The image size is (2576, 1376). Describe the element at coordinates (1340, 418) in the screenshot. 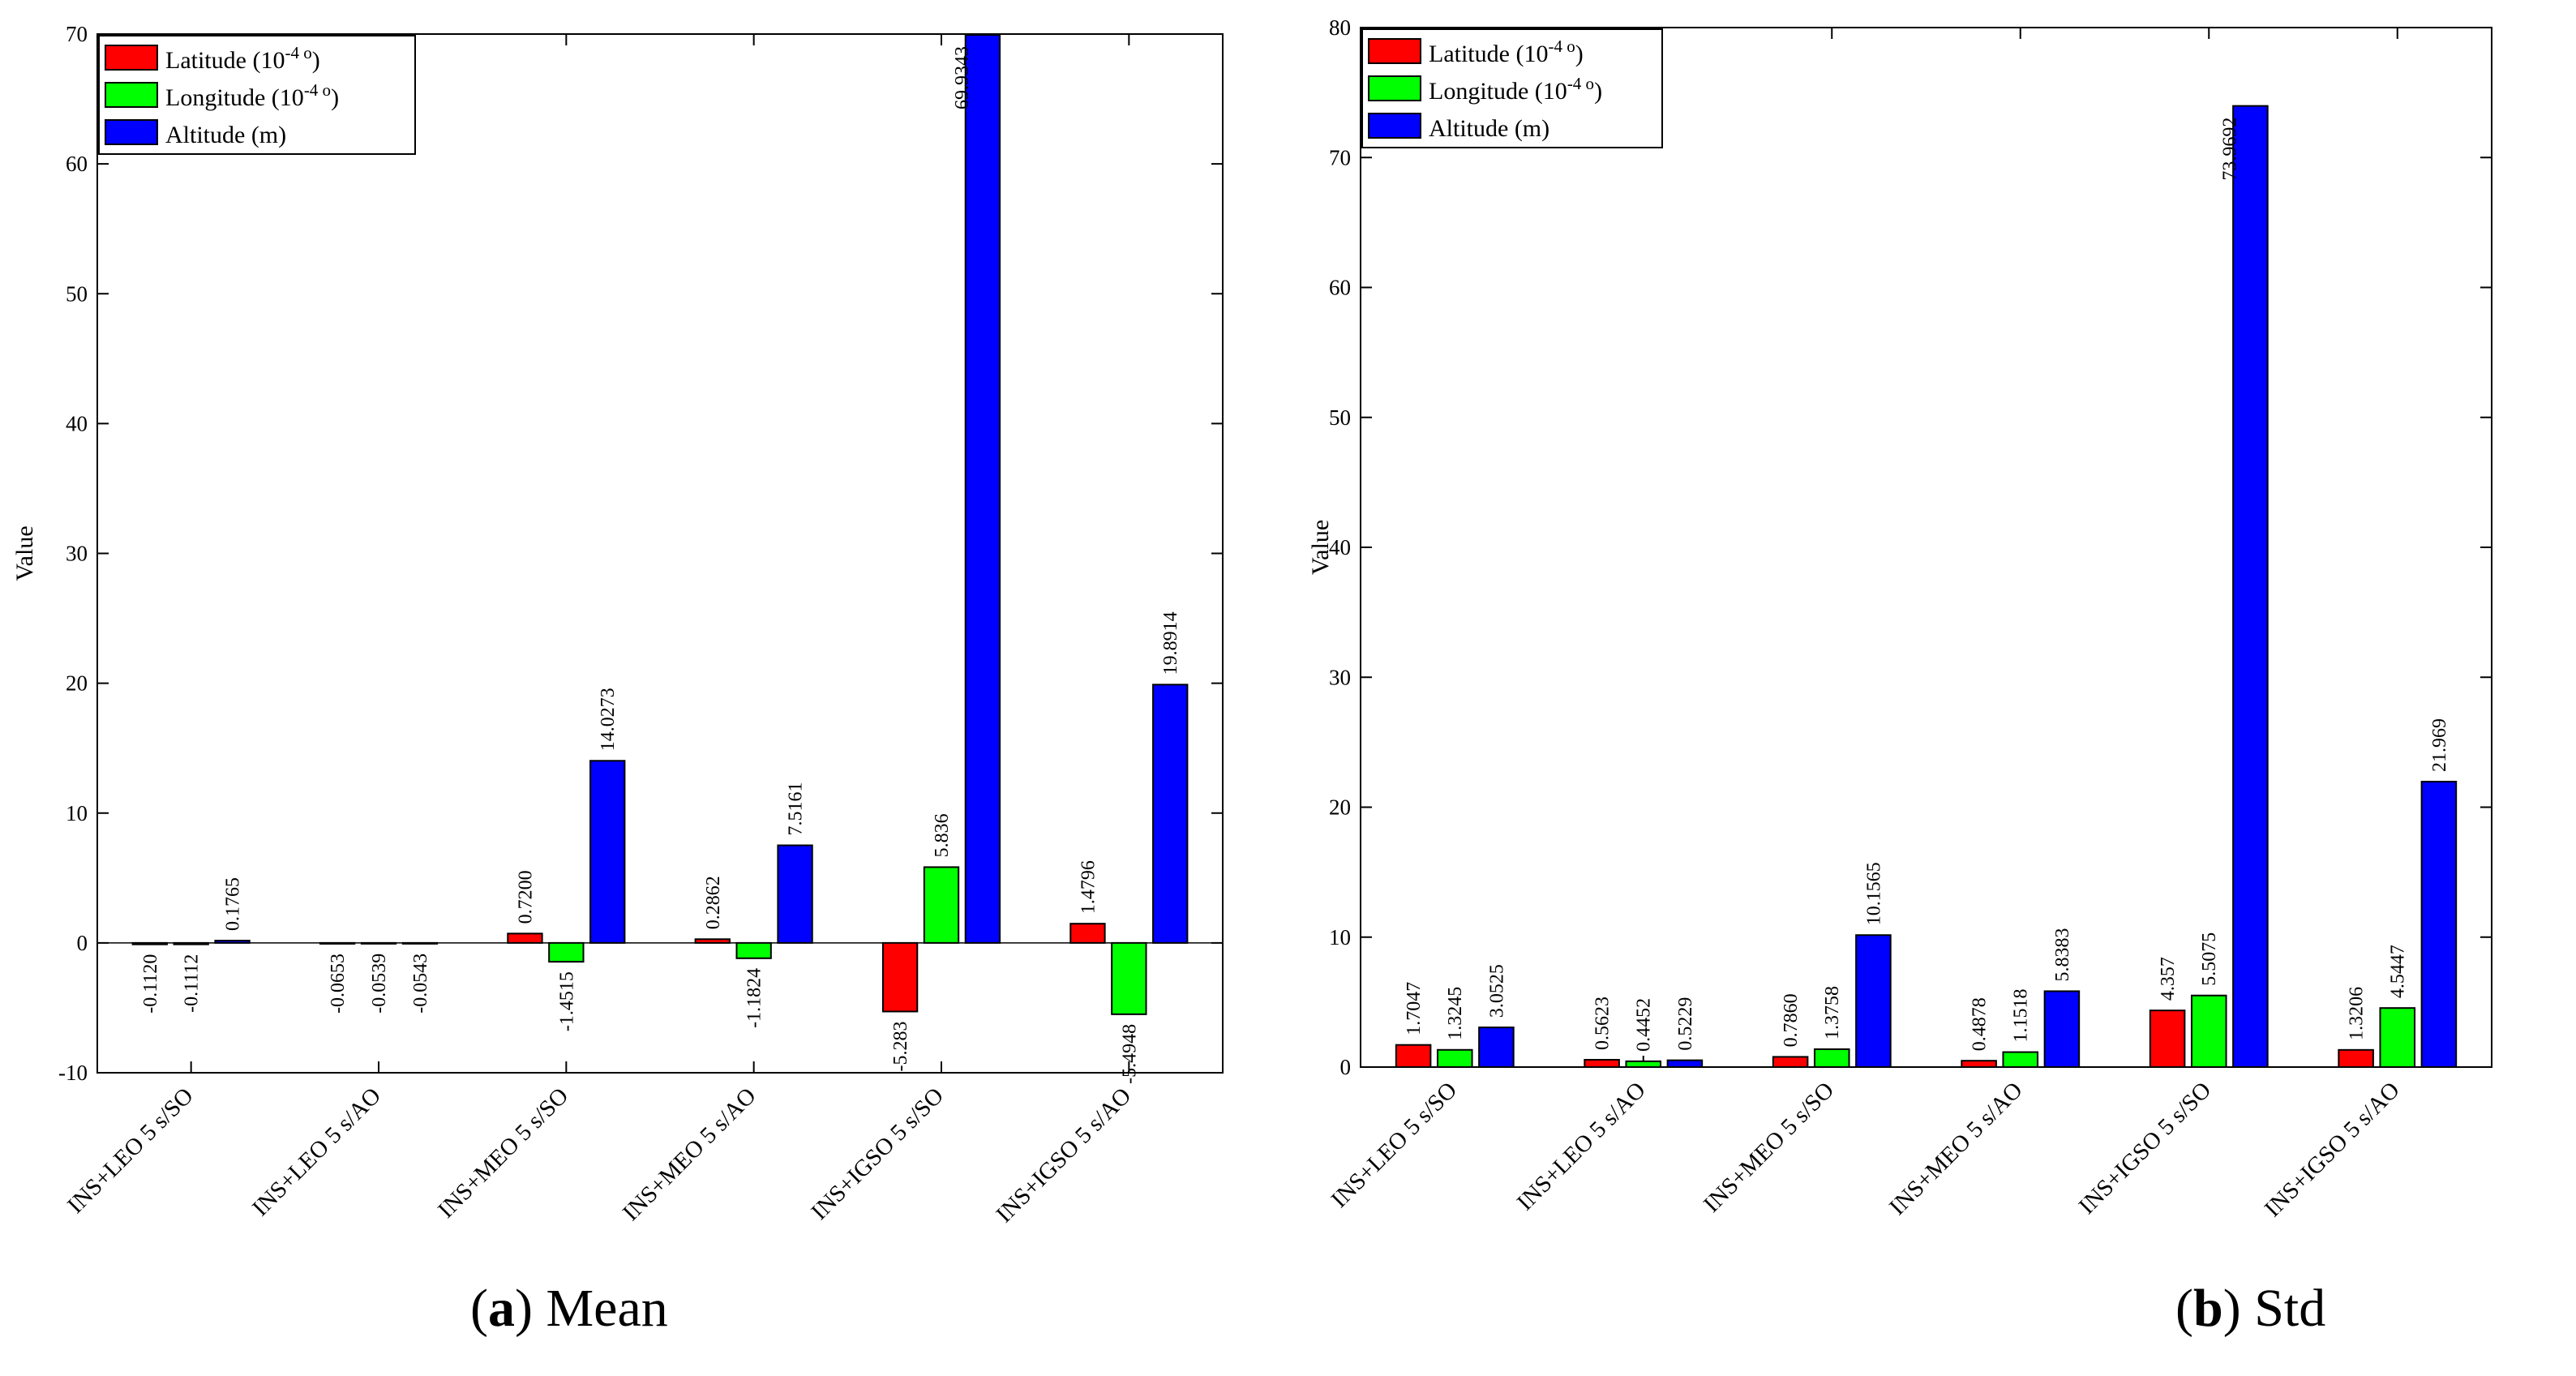

I see `y-tick-label: 50` at that location.